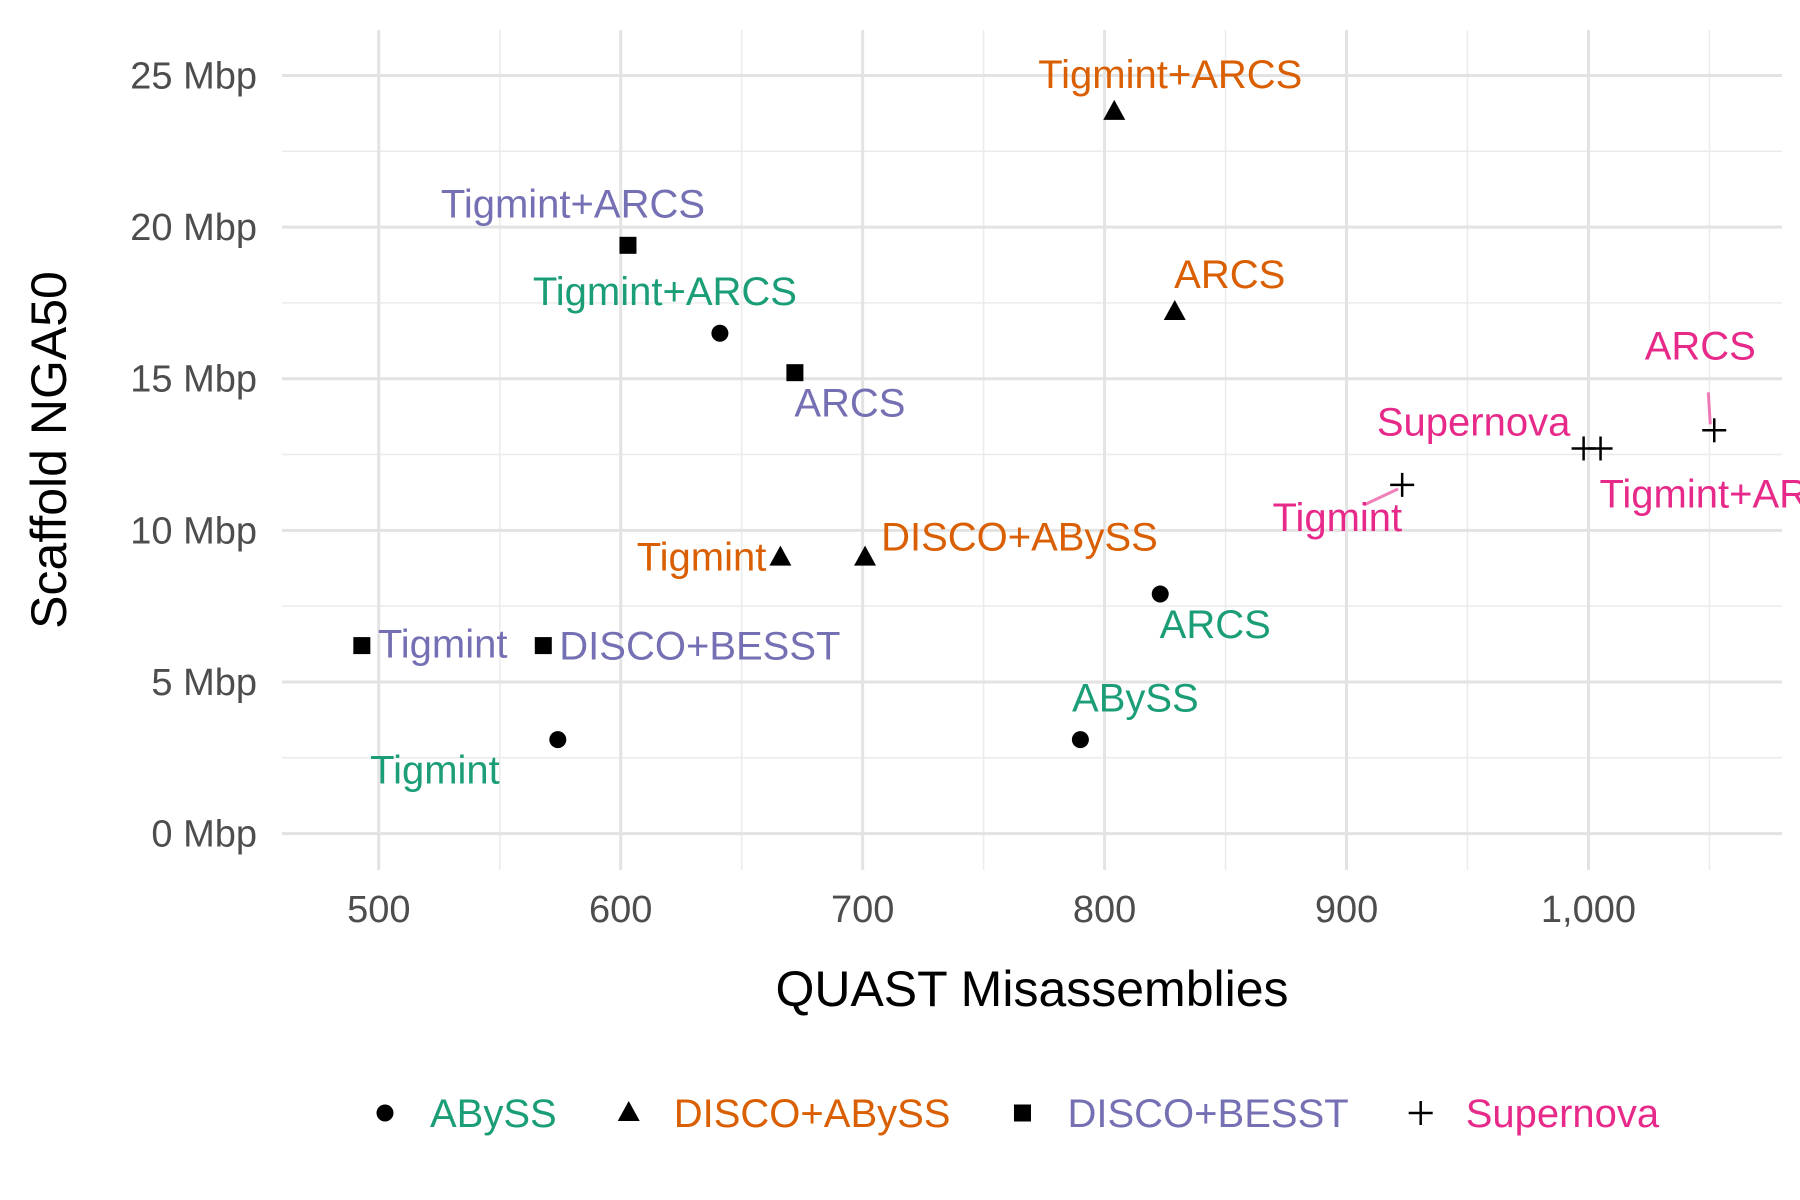 The height and width of the screenshot is (1200, 1800). Describe the element at coordinates (49, 450) in the screenshot. I see `y-axis-title: Scaffold NGA50` at that location.